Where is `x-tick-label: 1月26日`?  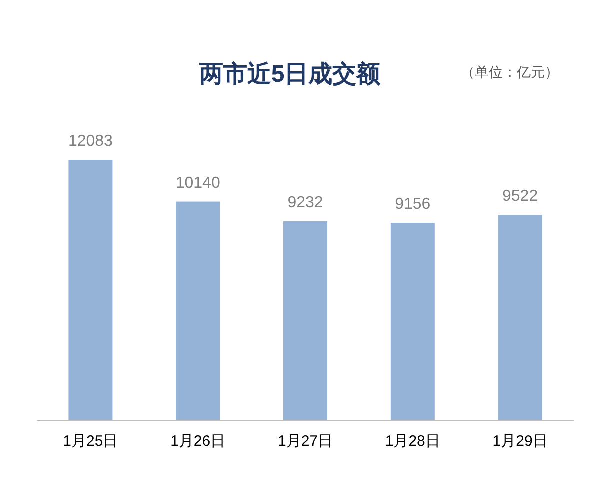
x-tick-label: 1月26日 is located at coordinates (198, 441).